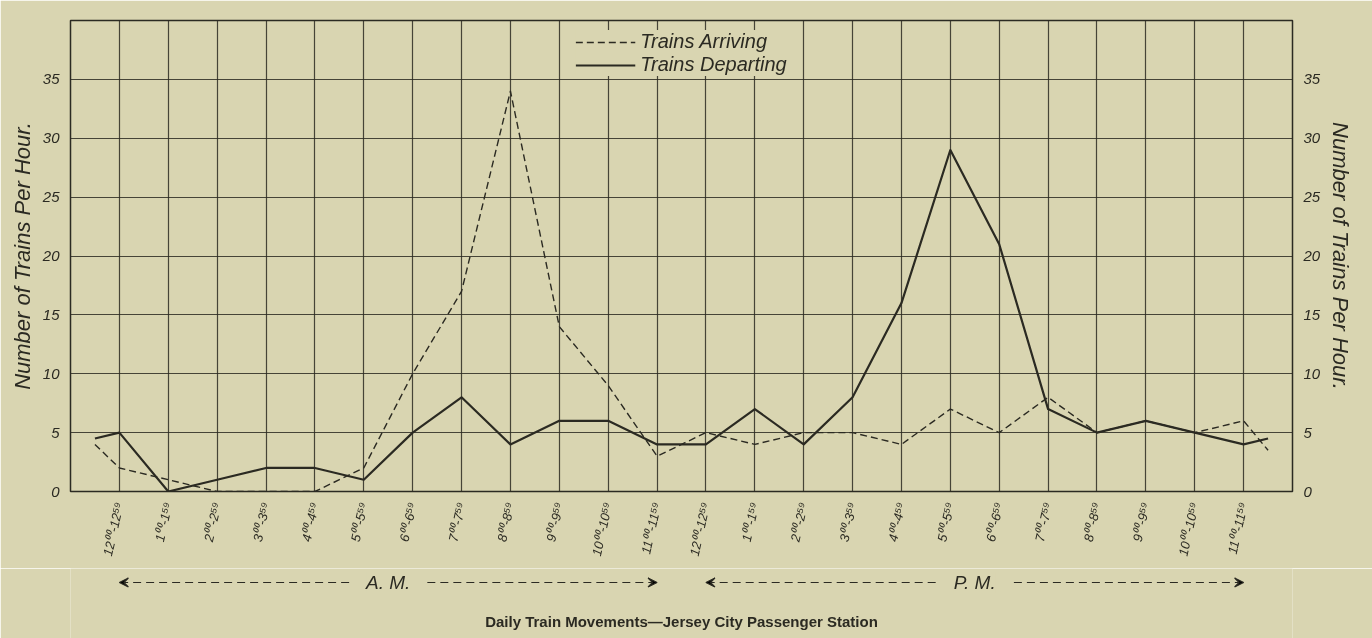 The height and width of the screenshot is (638, 1372). I want to click on y-tick-label: 5, so click(56, 432).